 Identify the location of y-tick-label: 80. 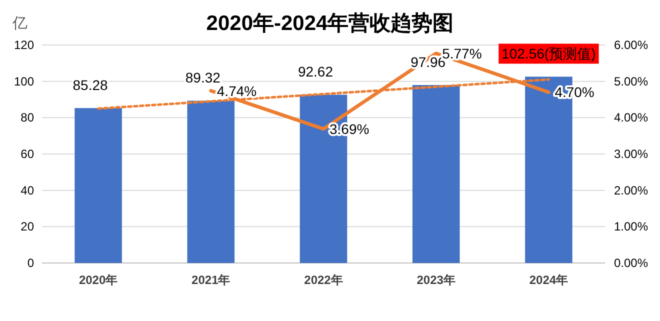
(27, 117).